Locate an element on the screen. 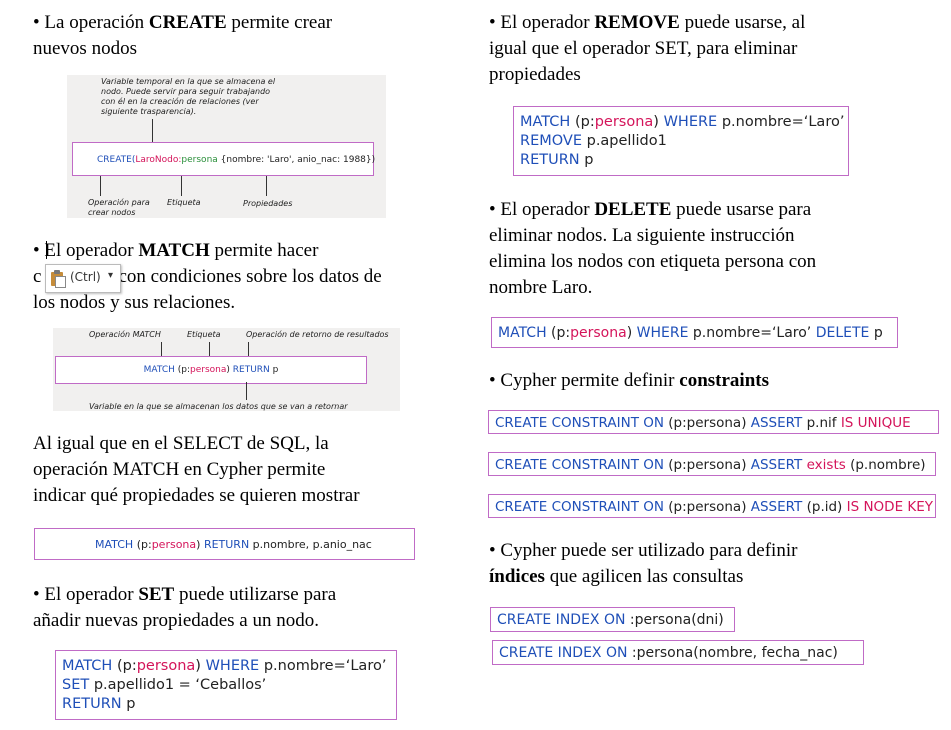 The height and width of the screenshot is (730, 951). text: nuevos nodos is located at coordinates (85, 48).